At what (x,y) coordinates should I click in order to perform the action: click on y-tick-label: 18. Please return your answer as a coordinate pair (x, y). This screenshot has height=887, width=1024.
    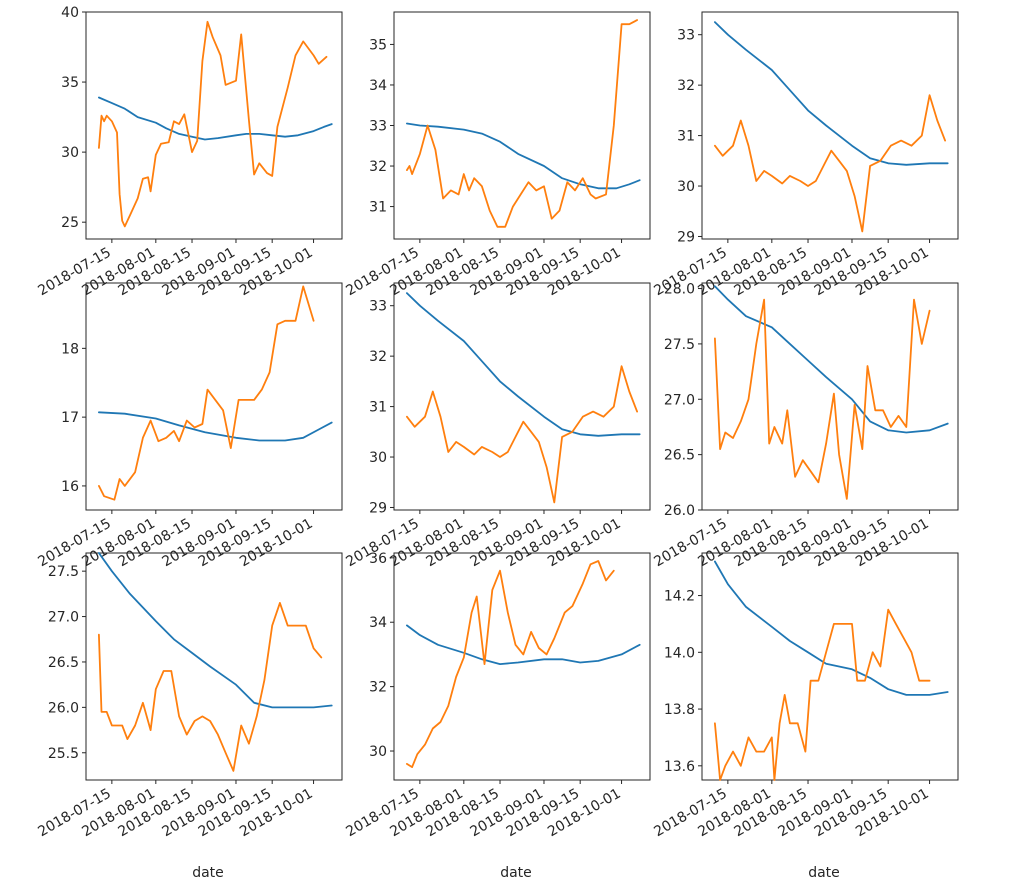
    Looking at the image, I should click on (70, 349).